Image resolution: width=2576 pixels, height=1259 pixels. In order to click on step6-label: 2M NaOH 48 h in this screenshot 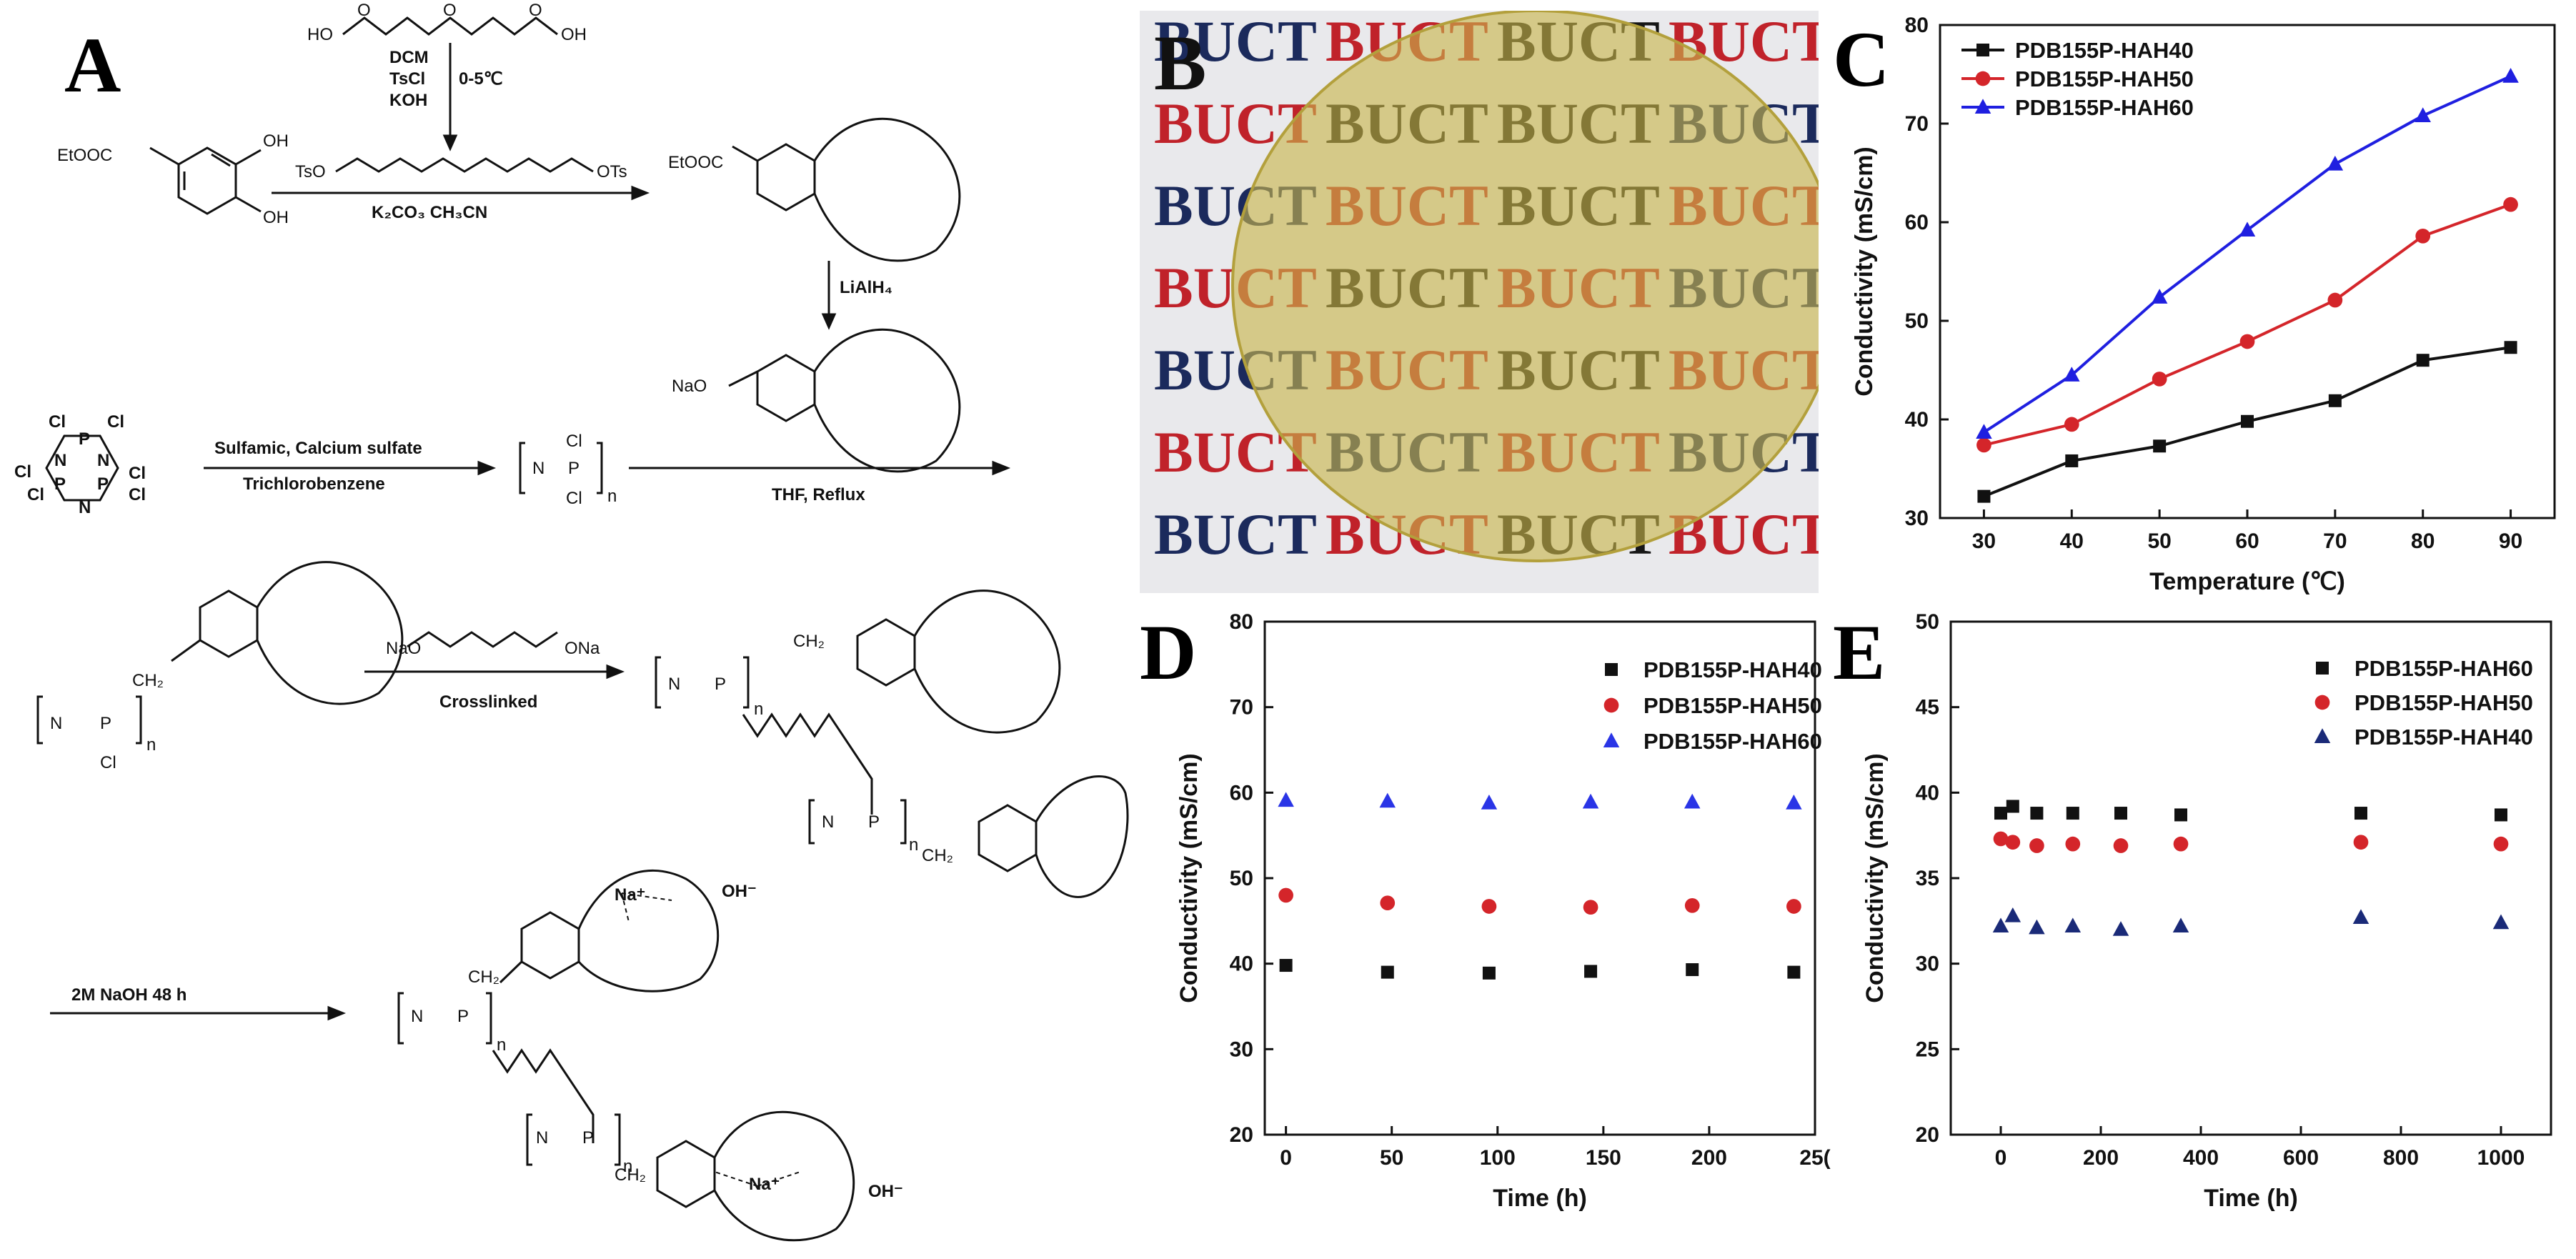, I will do `click(129, 995)`.